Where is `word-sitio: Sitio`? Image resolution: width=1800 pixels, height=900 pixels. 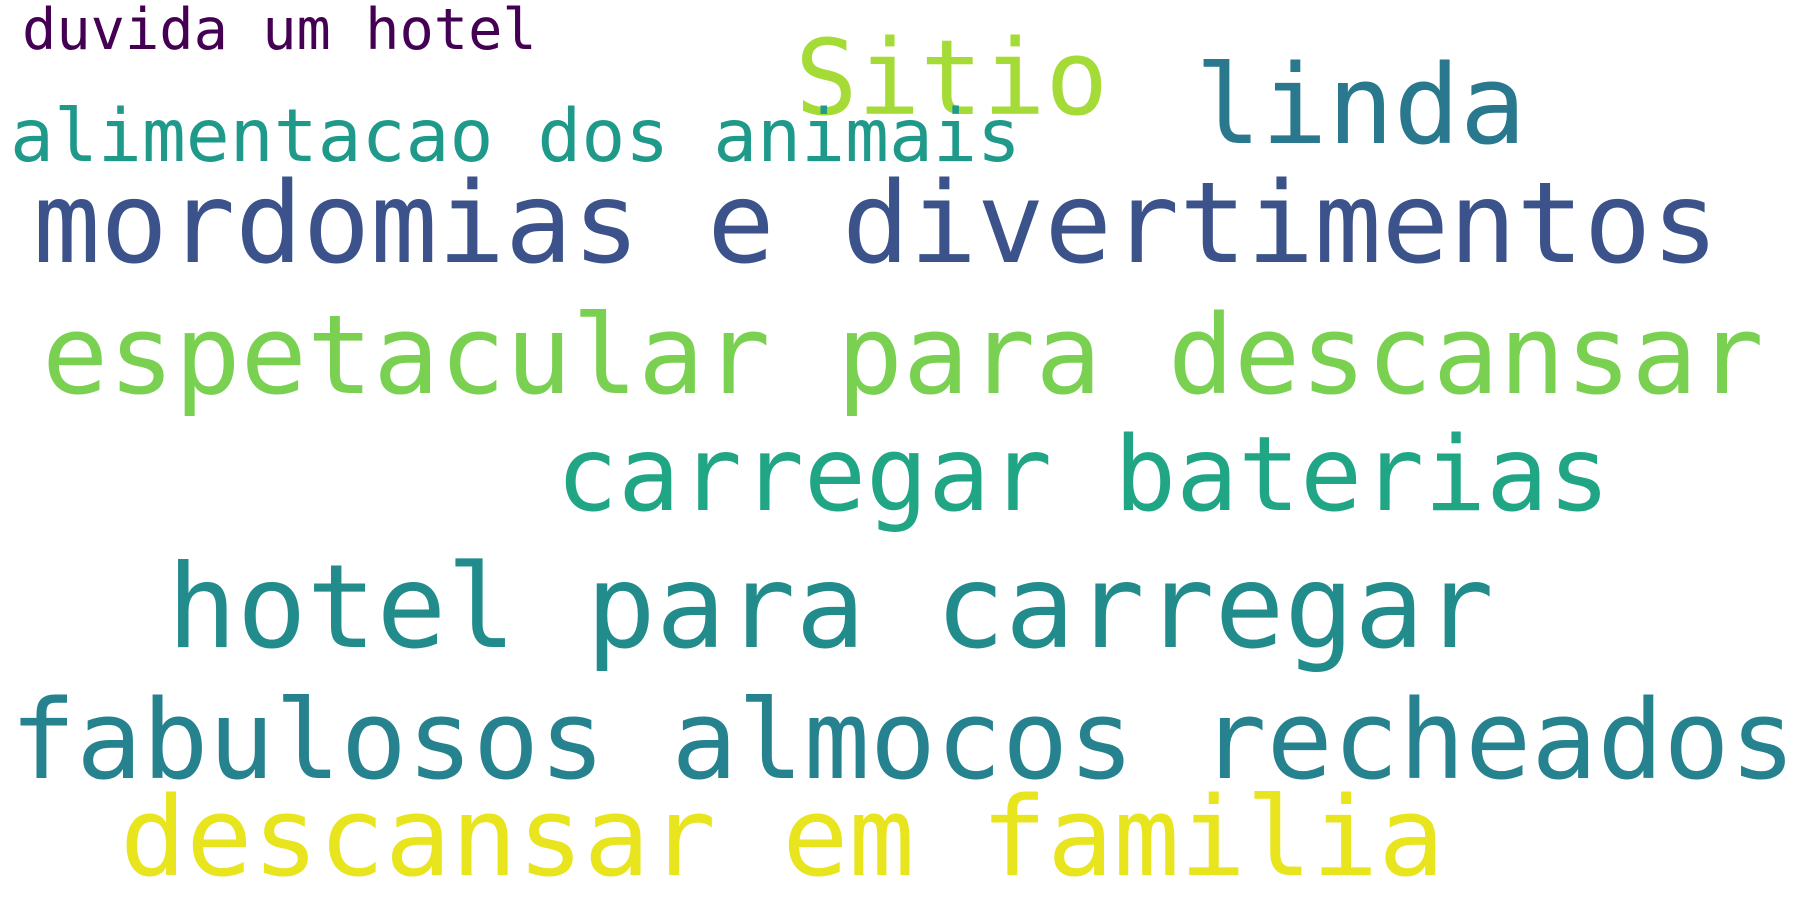 word-sitio: Sitio is located at coordinates (952, 78).